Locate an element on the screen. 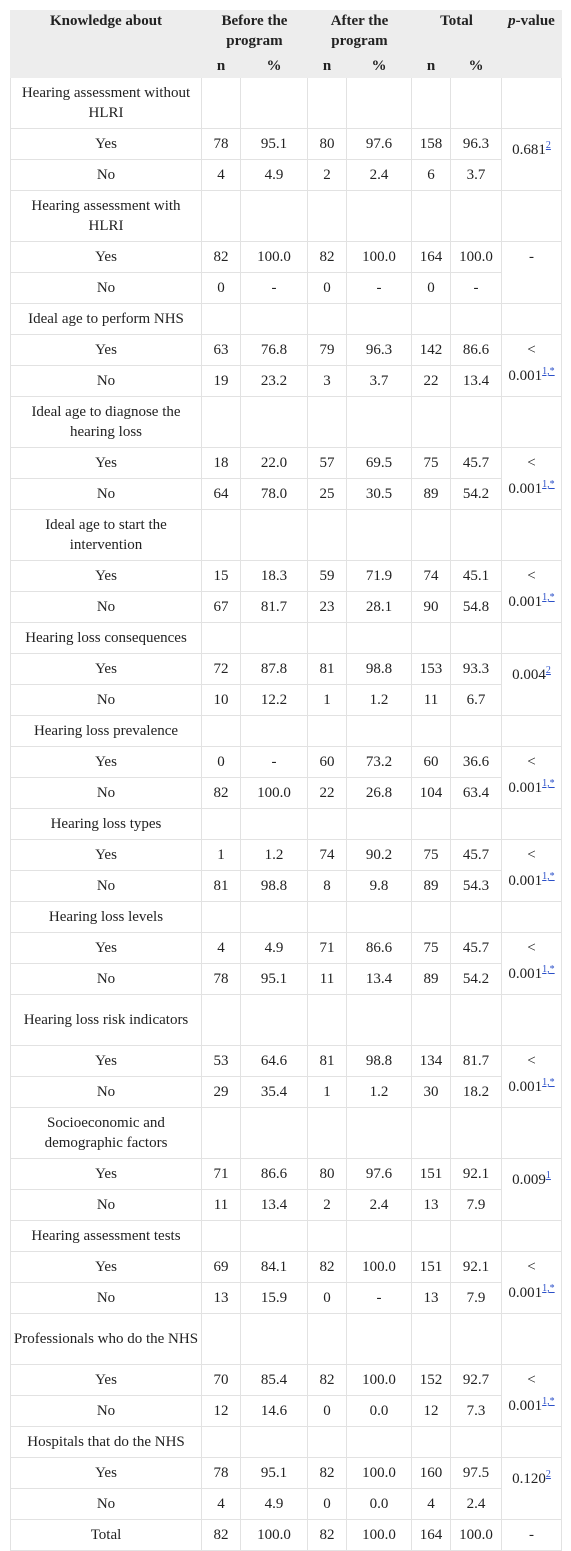  total-cell: 164 is located at coordinates (431, 1535).